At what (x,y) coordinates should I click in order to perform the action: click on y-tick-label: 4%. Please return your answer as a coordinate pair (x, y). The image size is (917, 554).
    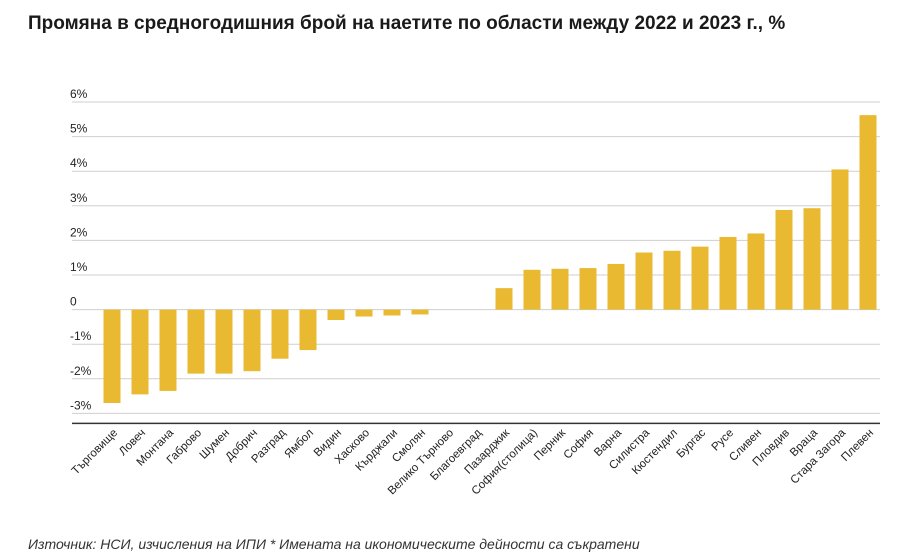
    Looking at the image, I should click on (79, 163).